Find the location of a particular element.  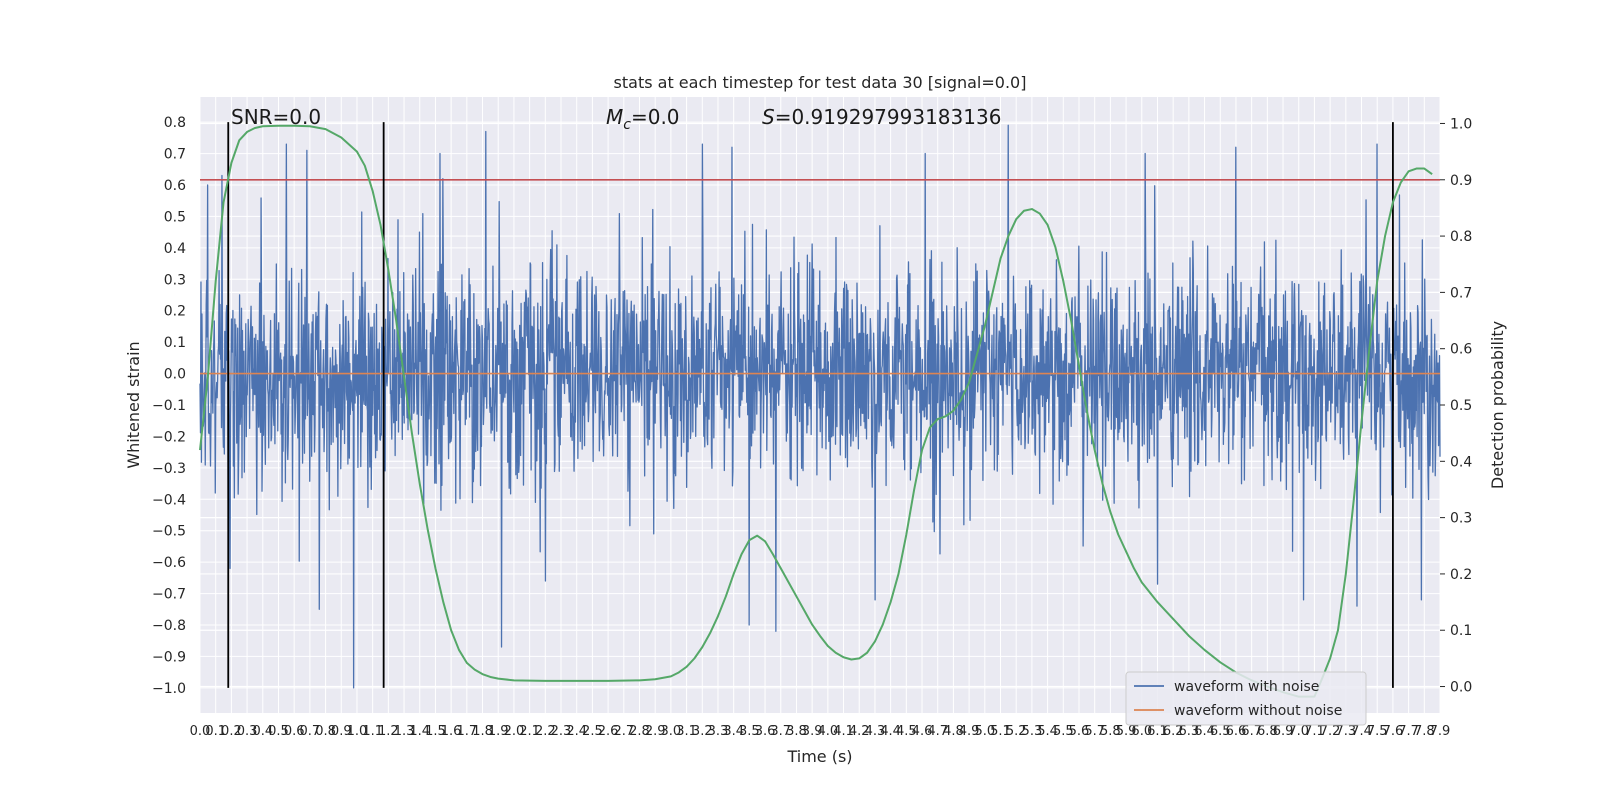

x-tick-label: 2.2 is located at coordinates (545, 731).